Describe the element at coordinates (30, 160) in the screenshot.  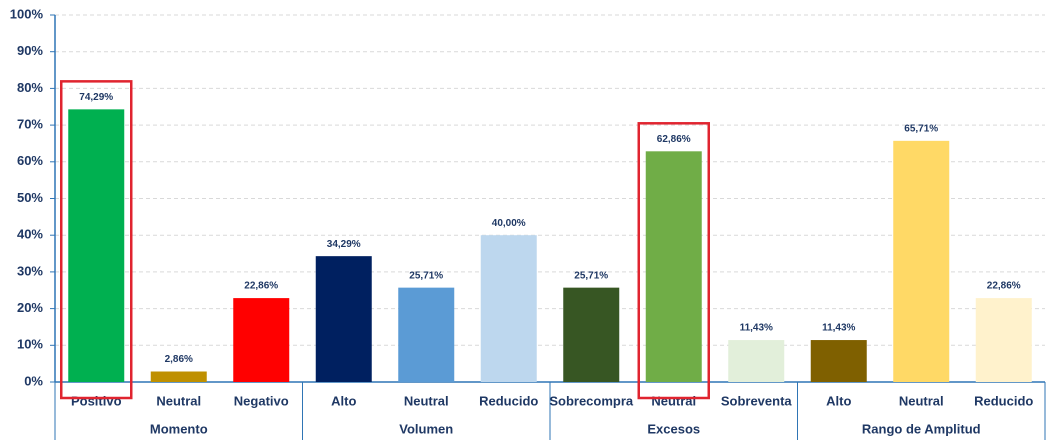
I see `y-tick-label: 60%` at that location.